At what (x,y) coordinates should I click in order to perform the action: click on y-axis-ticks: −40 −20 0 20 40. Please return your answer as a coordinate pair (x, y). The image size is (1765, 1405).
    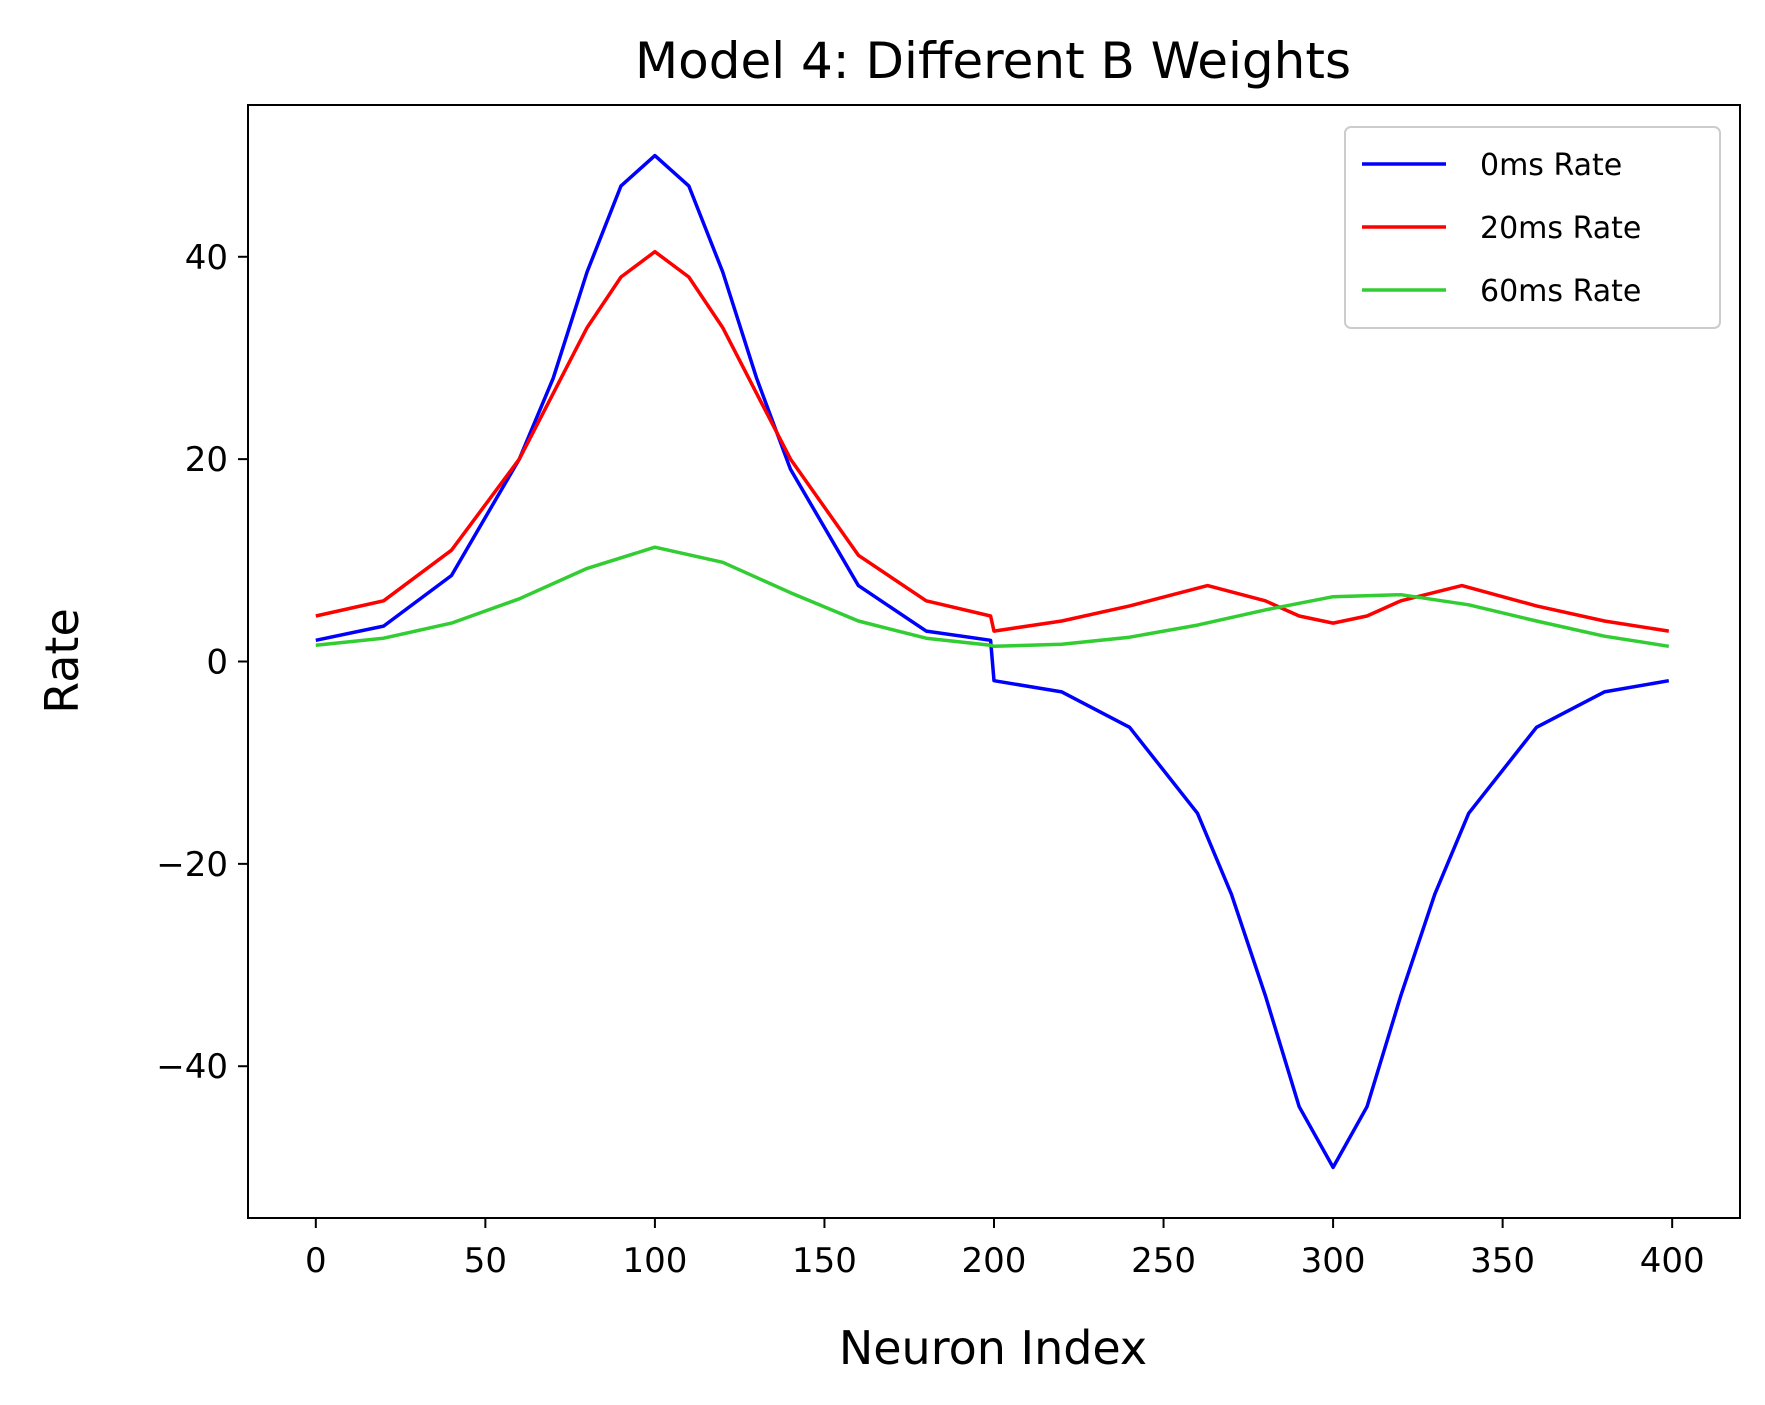
    Looking at the image, I should click on (202, 662).